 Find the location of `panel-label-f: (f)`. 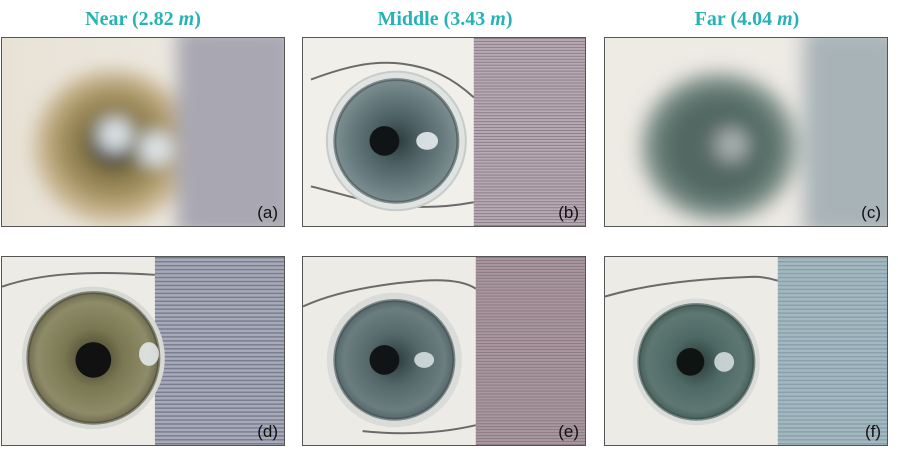

panel-label-f: (f) is located at coordinates (872, 431).